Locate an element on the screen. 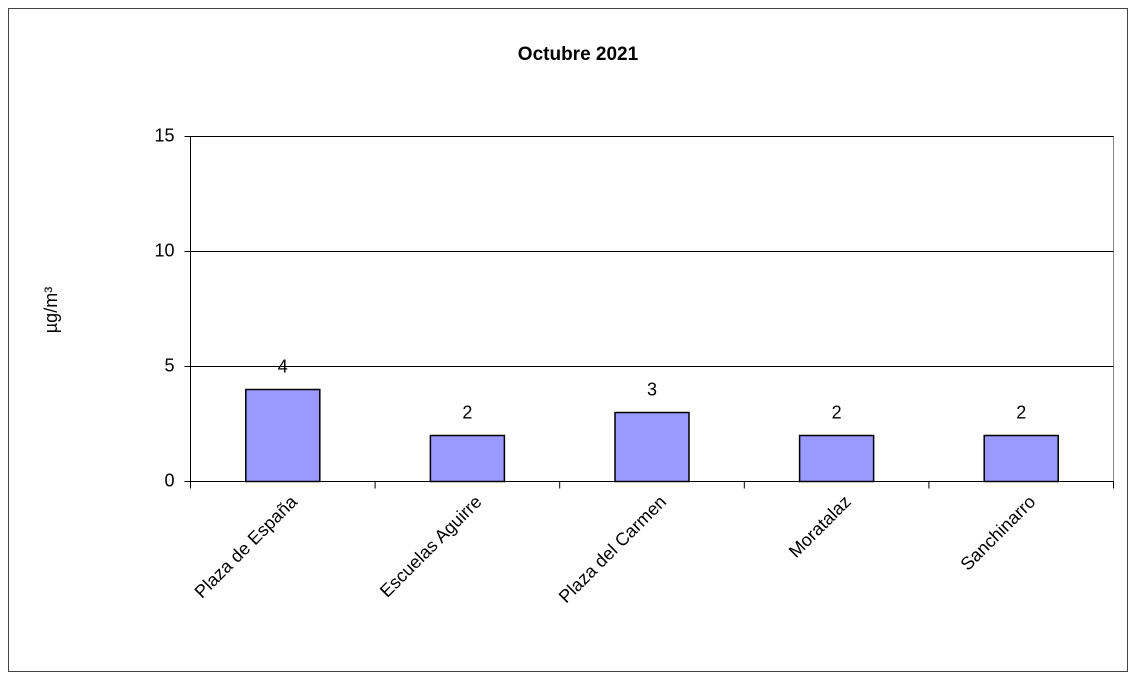 This screenshot has width=1134, height=679. y-axis-label: µg/m³ is located at coordinates (51, 310).